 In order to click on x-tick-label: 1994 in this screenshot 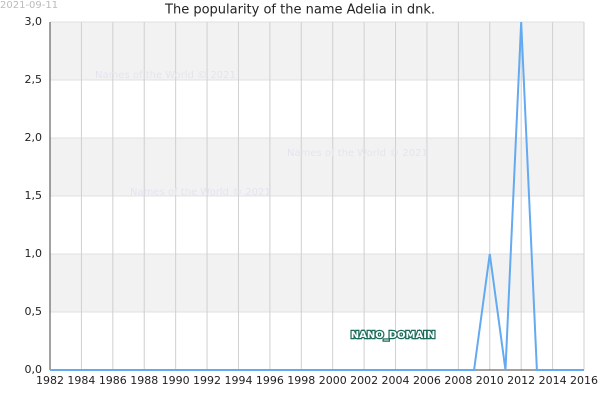, I will do `click(238, 380)`.